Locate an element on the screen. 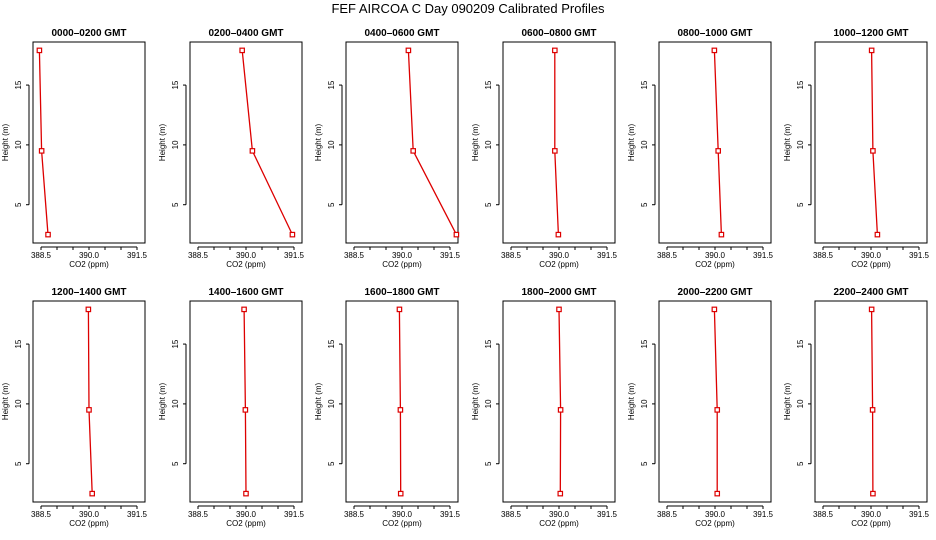 The height and width of the screenshot is (540, 936). panel-title: 0000–0200 GMT is located at coordinates (88, 33).